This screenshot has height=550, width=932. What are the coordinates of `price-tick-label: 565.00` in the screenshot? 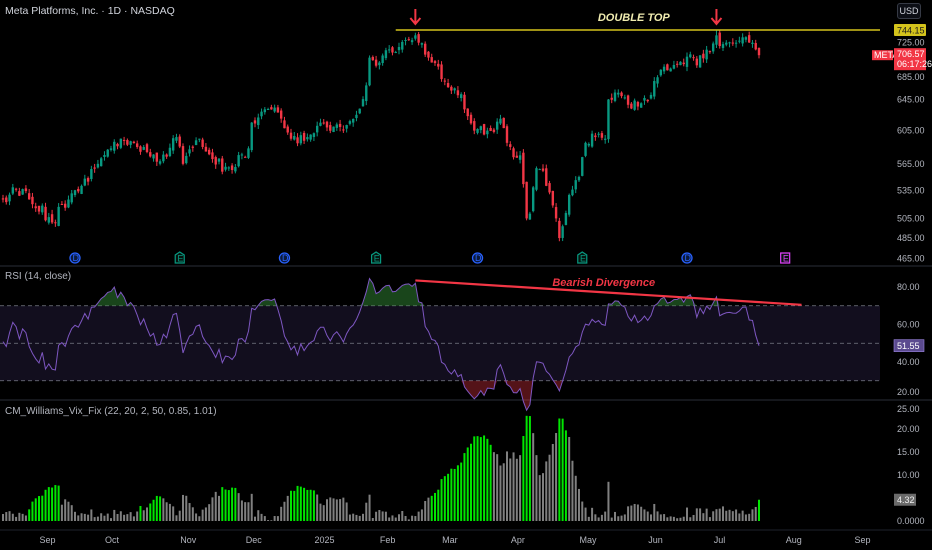 It's located at (911, 164).